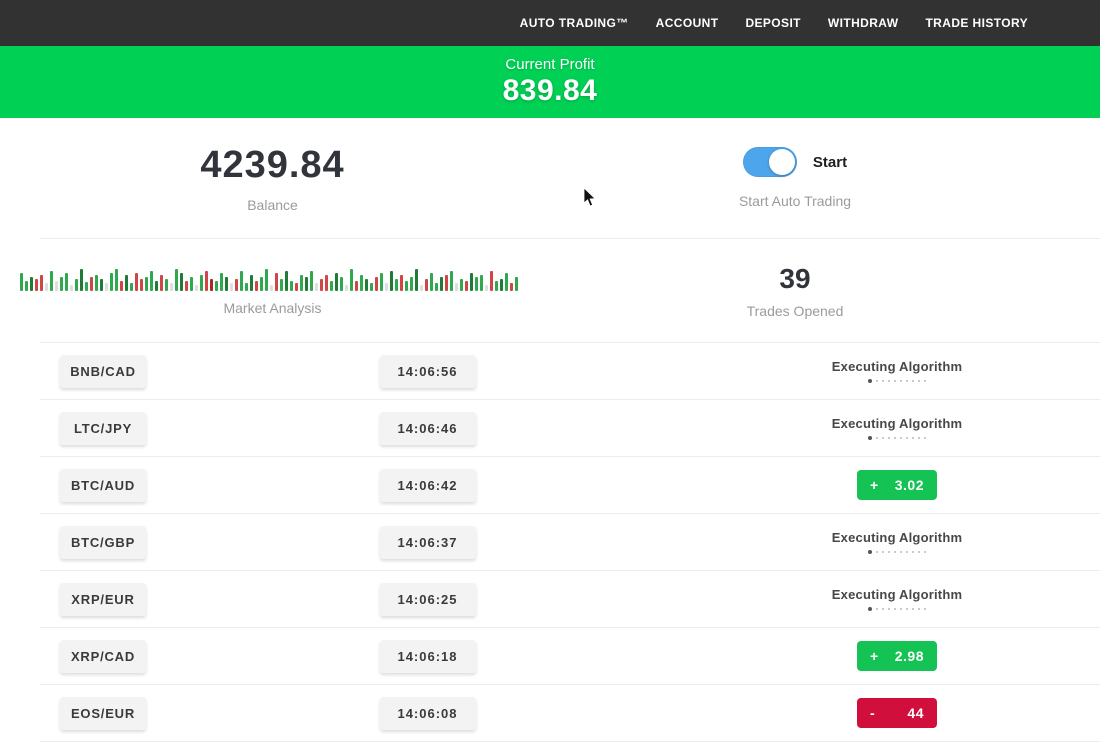 Image resolution: width=1100 pixels, height=742 pixels. I want to click on time-badge: 14:06:56, so click(427, 371).